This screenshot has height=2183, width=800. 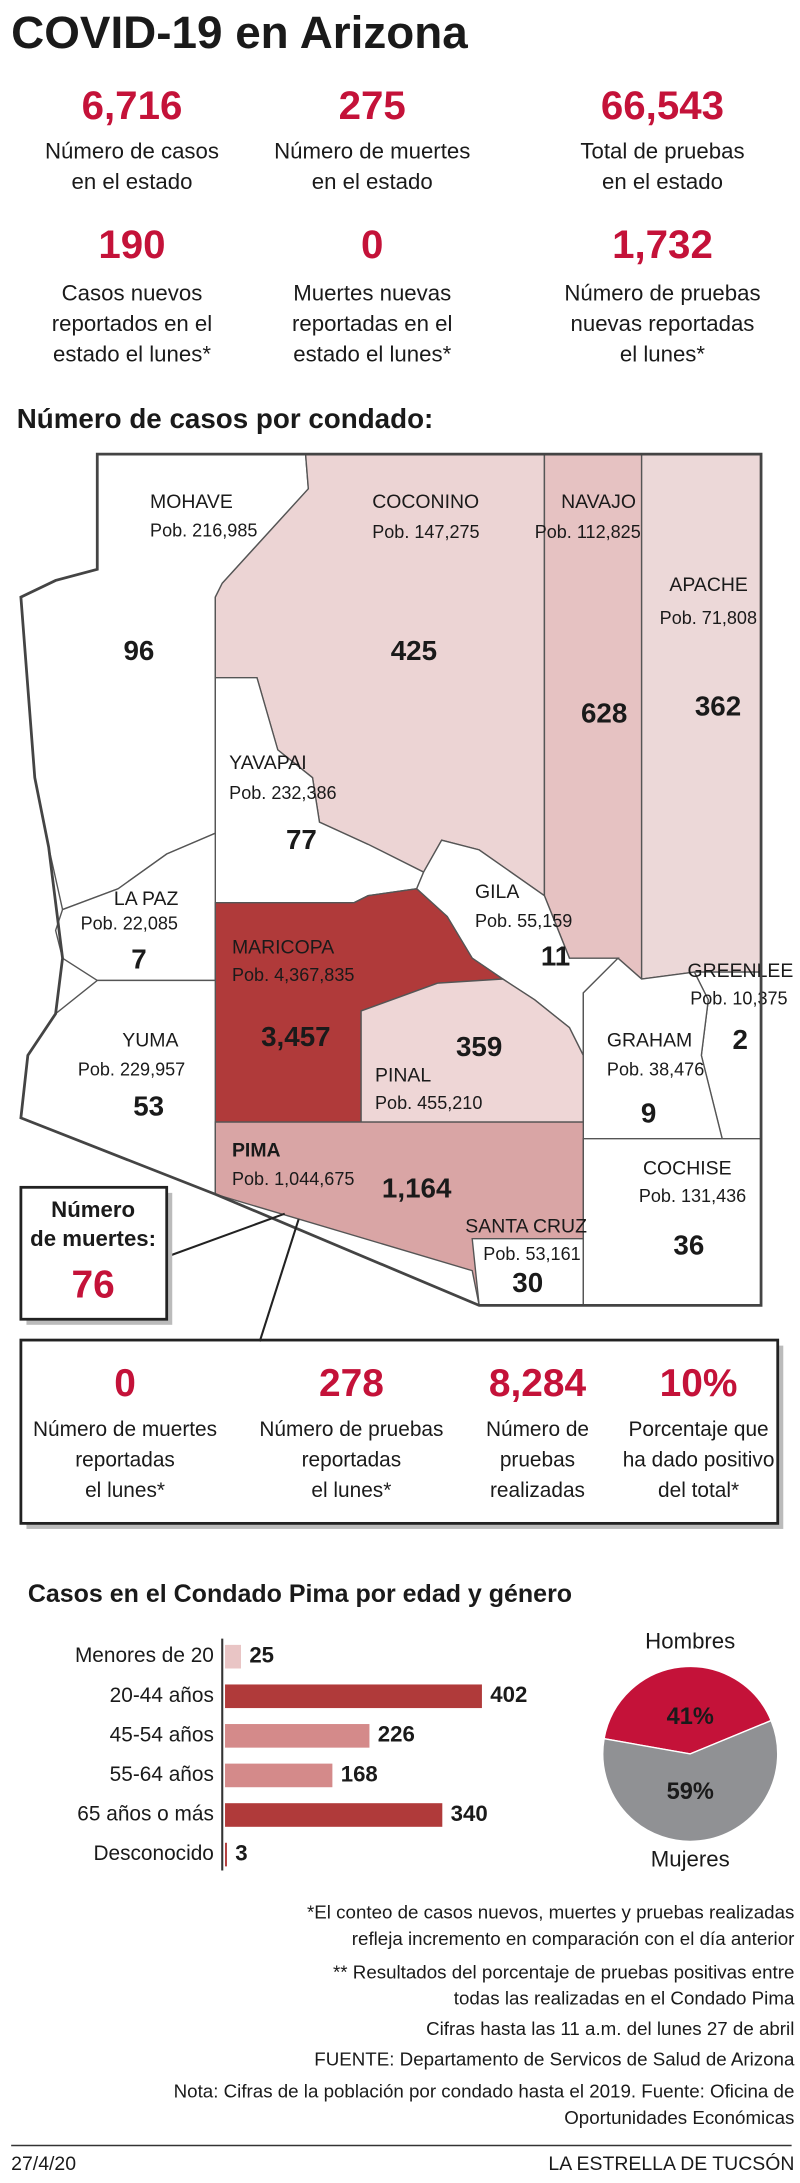 What do you see at coordinates (150, 1041) in the screenshot?
I see `county-name: YUMA` at bounding box center [150, 1041].